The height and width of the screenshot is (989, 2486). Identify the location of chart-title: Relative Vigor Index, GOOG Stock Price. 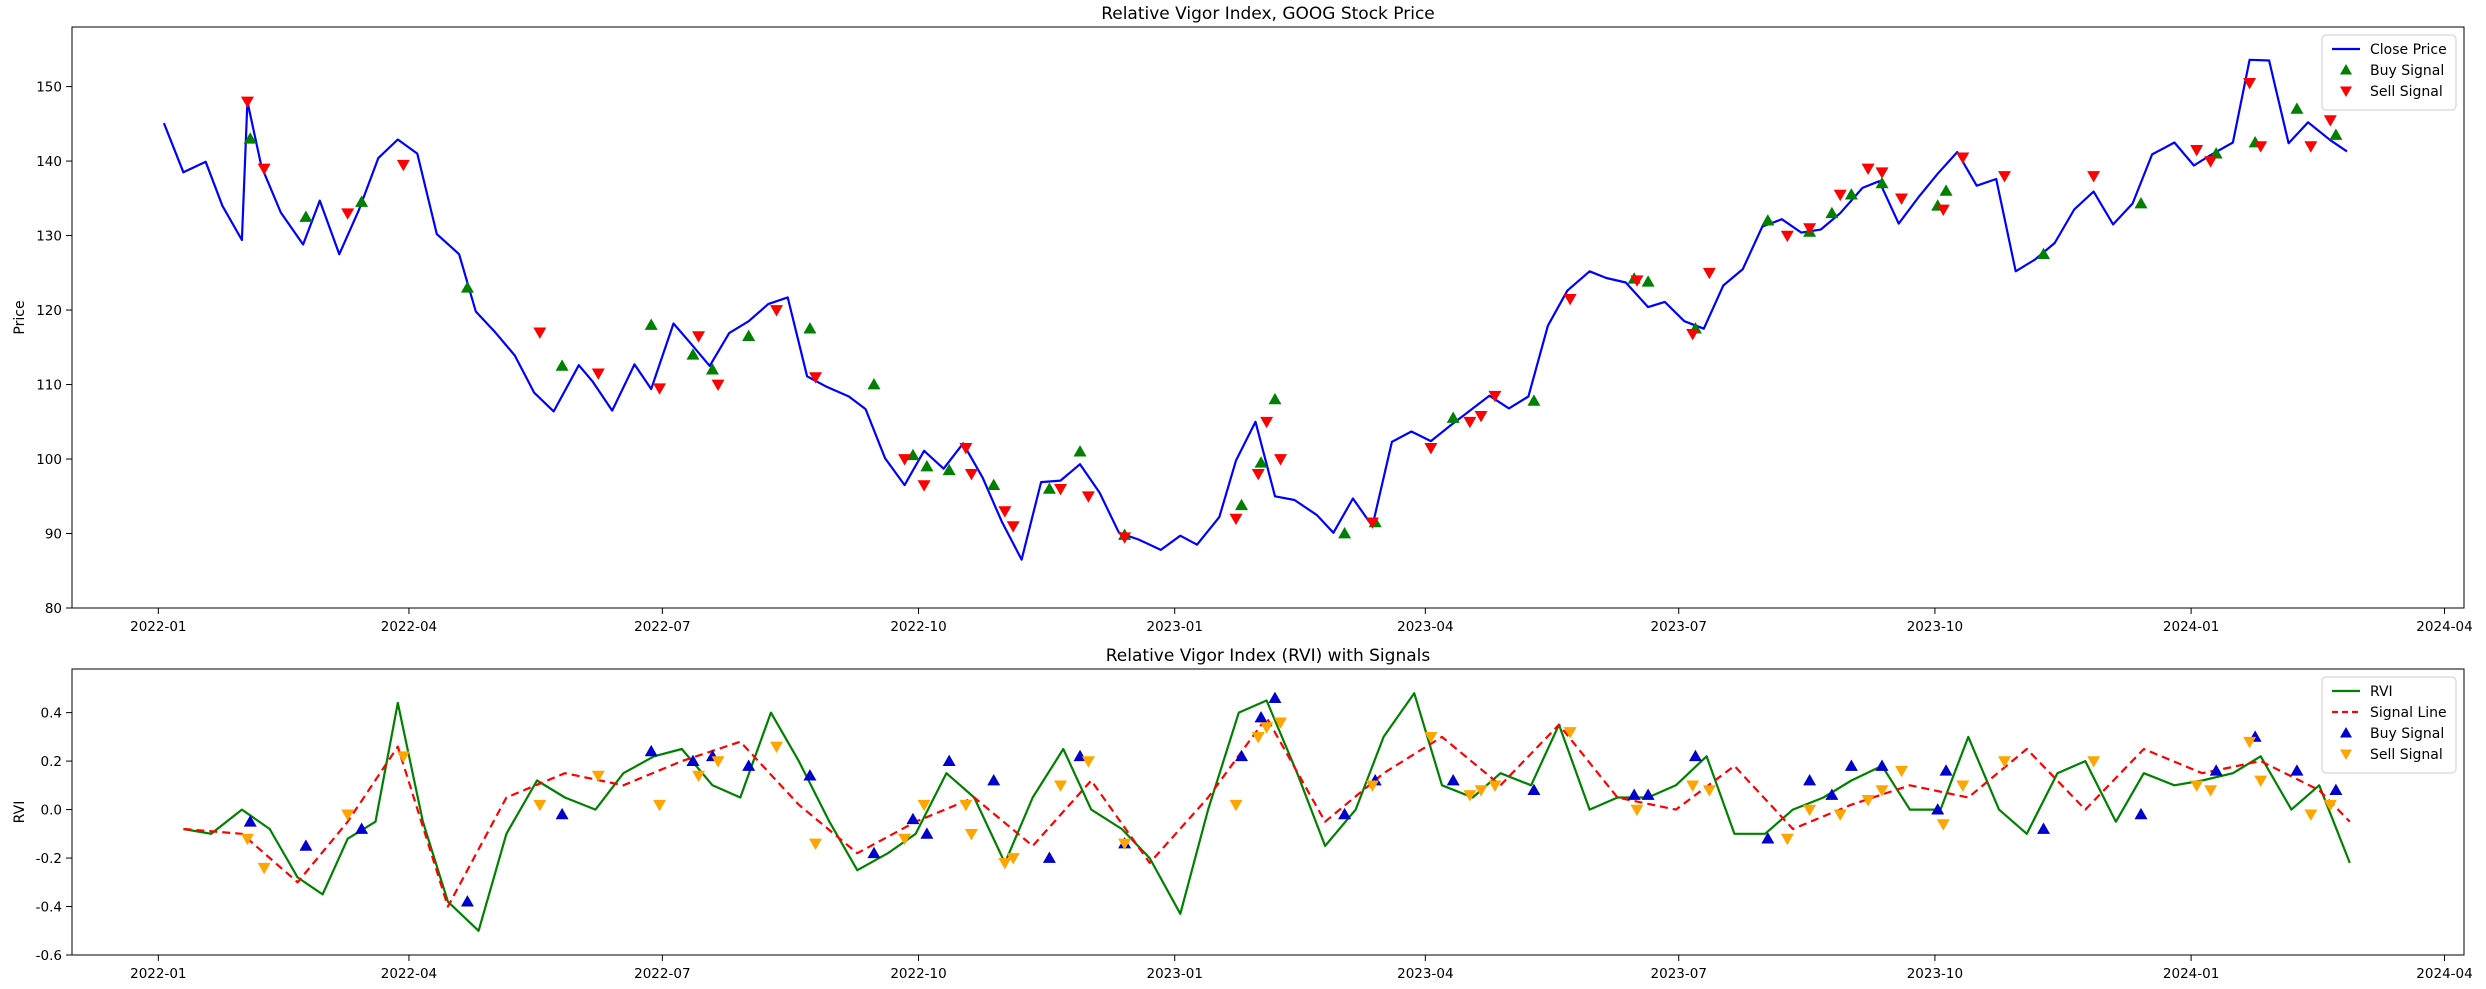
(1268, 14).